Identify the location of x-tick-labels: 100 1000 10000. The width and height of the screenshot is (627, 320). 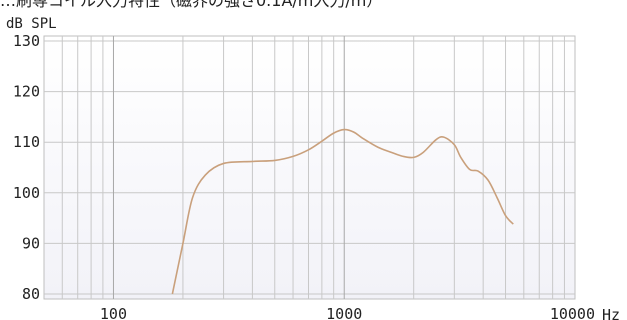
(347, 312).